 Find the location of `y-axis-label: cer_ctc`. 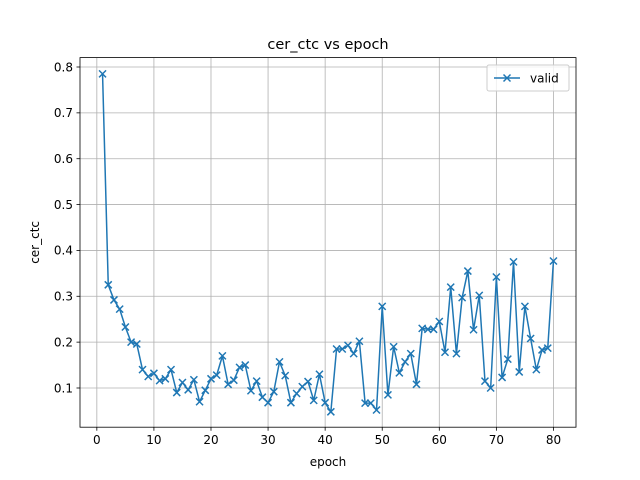

y-axis-label: cer_ctc is located at coordinates (35, 242).